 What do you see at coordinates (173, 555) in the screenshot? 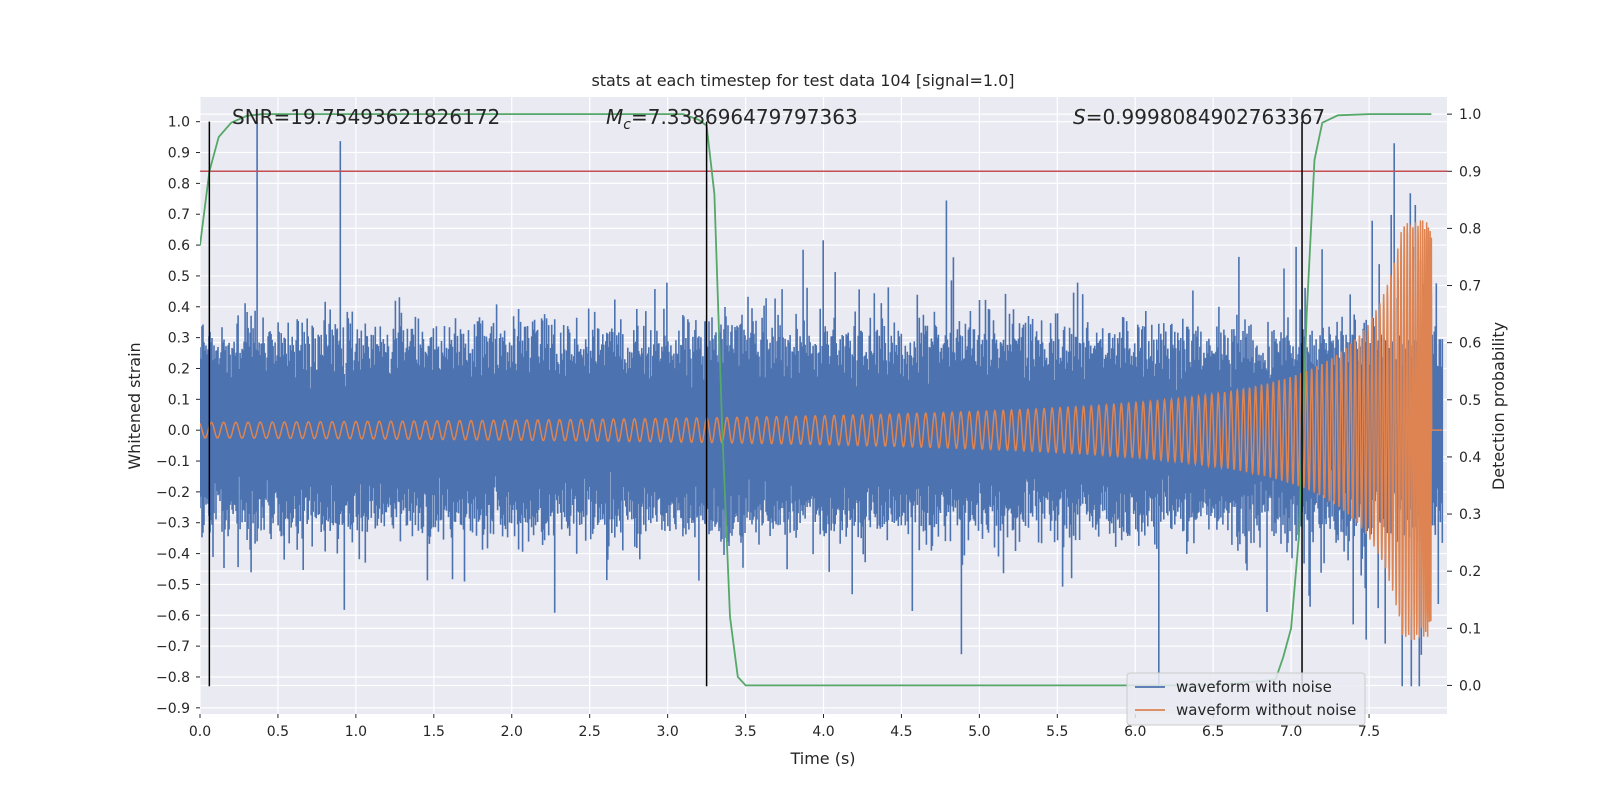
I see `y-tick-label: −0.4` at bounding box center [173, 555].